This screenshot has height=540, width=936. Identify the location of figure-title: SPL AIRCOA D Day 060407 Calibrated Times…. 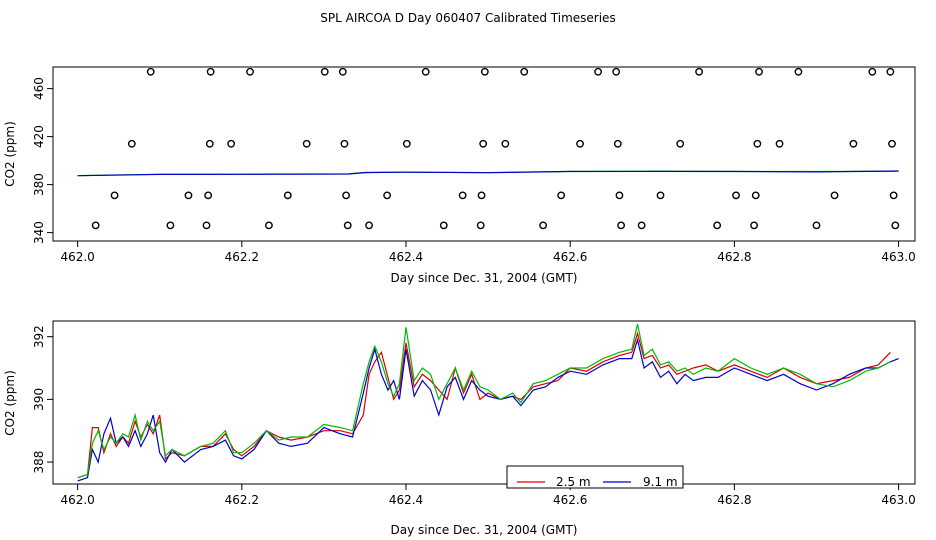
(467, 18).